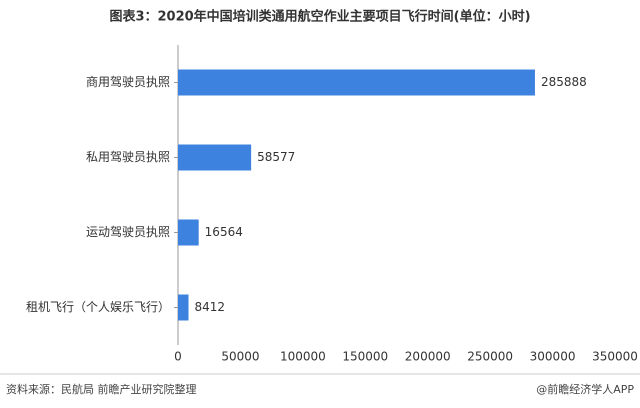  Describe the element at coordinates (210, 307) in the screenshot. I see `value-label: 8412` at that location.